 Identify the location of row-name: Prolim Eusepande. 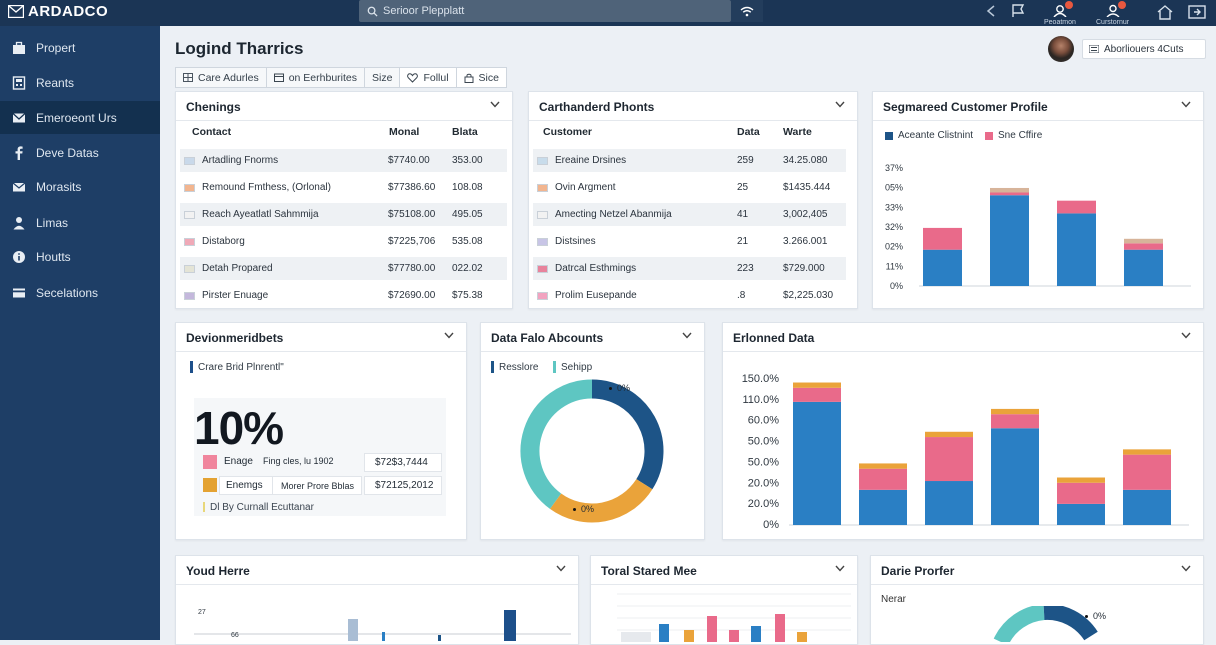
(596, 295).